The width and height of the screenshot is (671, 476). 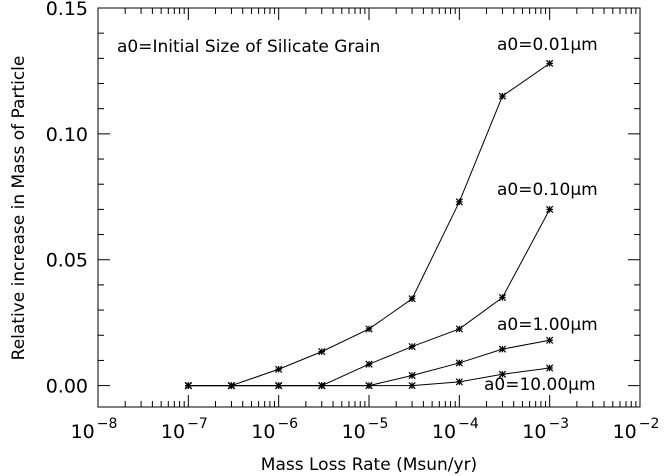 I want to click on x-tick-label: 10 −6, so click(x=274, y=429).